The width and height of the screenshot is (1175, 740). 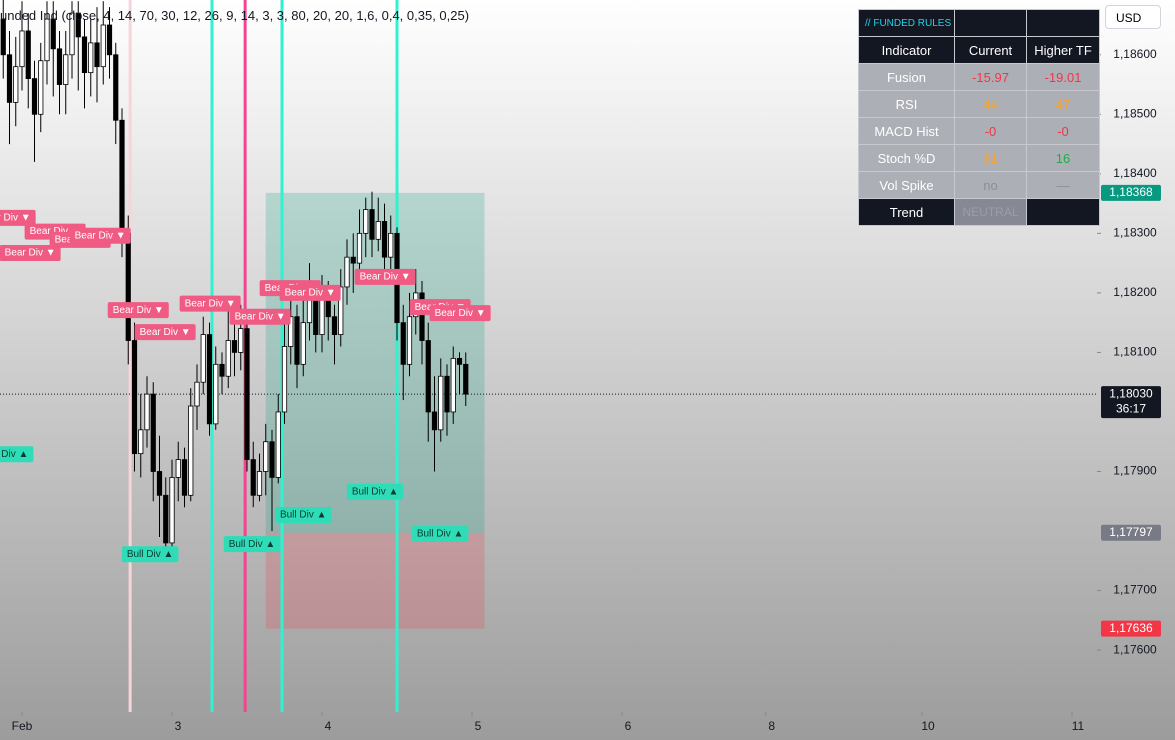 I want to click on y-tick-label: 1,18100, so click(x=1135, y=352).